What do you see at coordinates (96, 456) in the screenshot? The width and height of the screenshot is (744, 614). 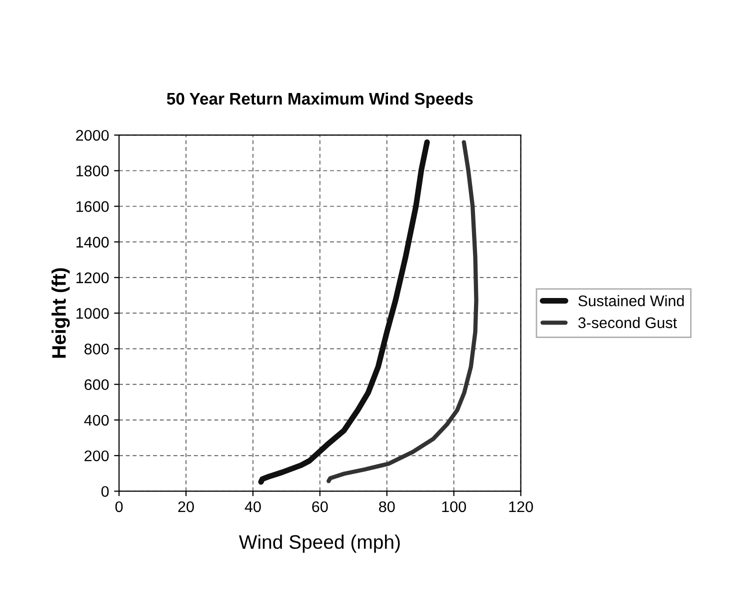 I see `y-tick-label: 200` at bounding box center [96, 456].